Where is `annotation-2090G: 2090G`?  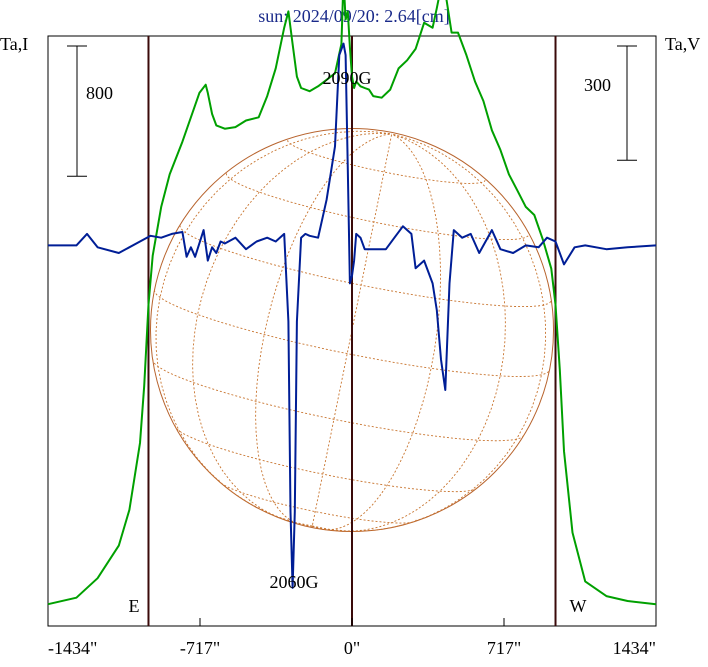
annotation-2090G: 2090G is located at coordinates (347, 78).